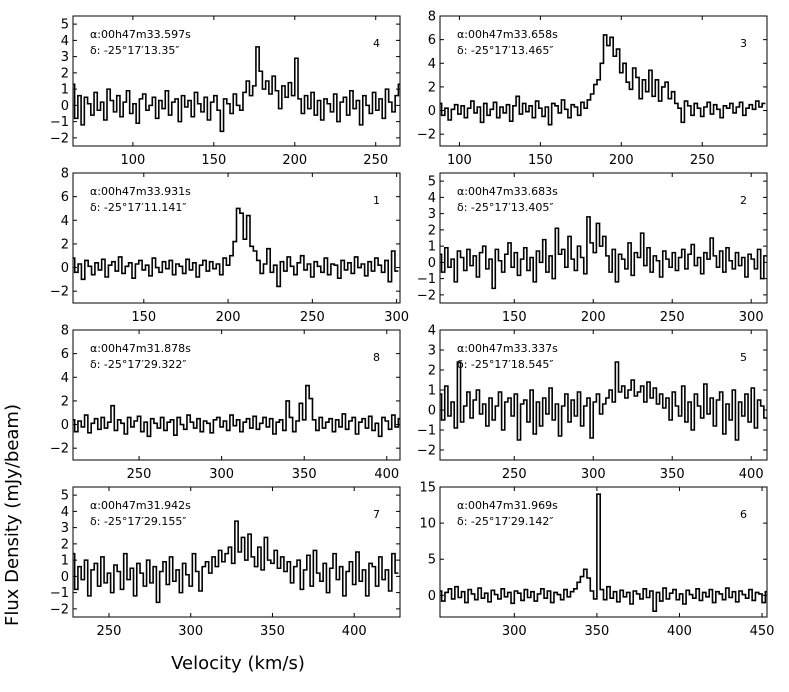 The width and height of the screenshot is (789, 692). What do you see at coordinates (376, 43) in the screenshot?
I see `panel-number: 4` at bounding box center [376, 43].